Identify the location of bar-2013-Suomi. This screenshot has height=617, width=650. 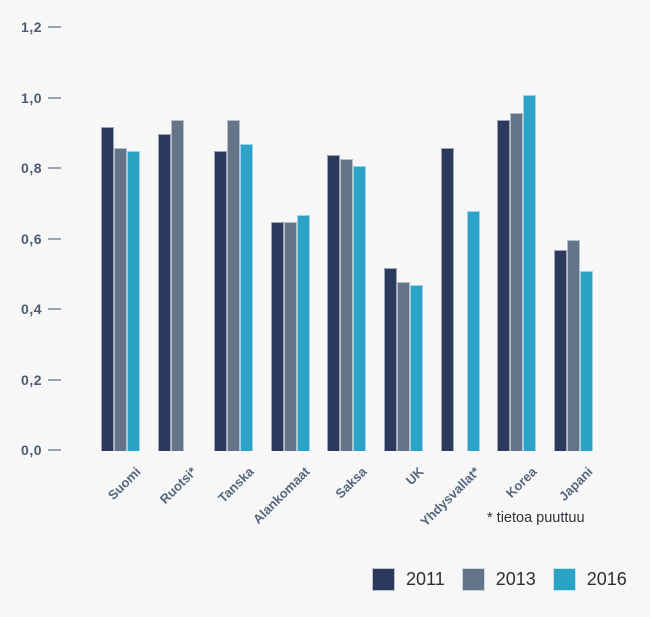
(120, 299).